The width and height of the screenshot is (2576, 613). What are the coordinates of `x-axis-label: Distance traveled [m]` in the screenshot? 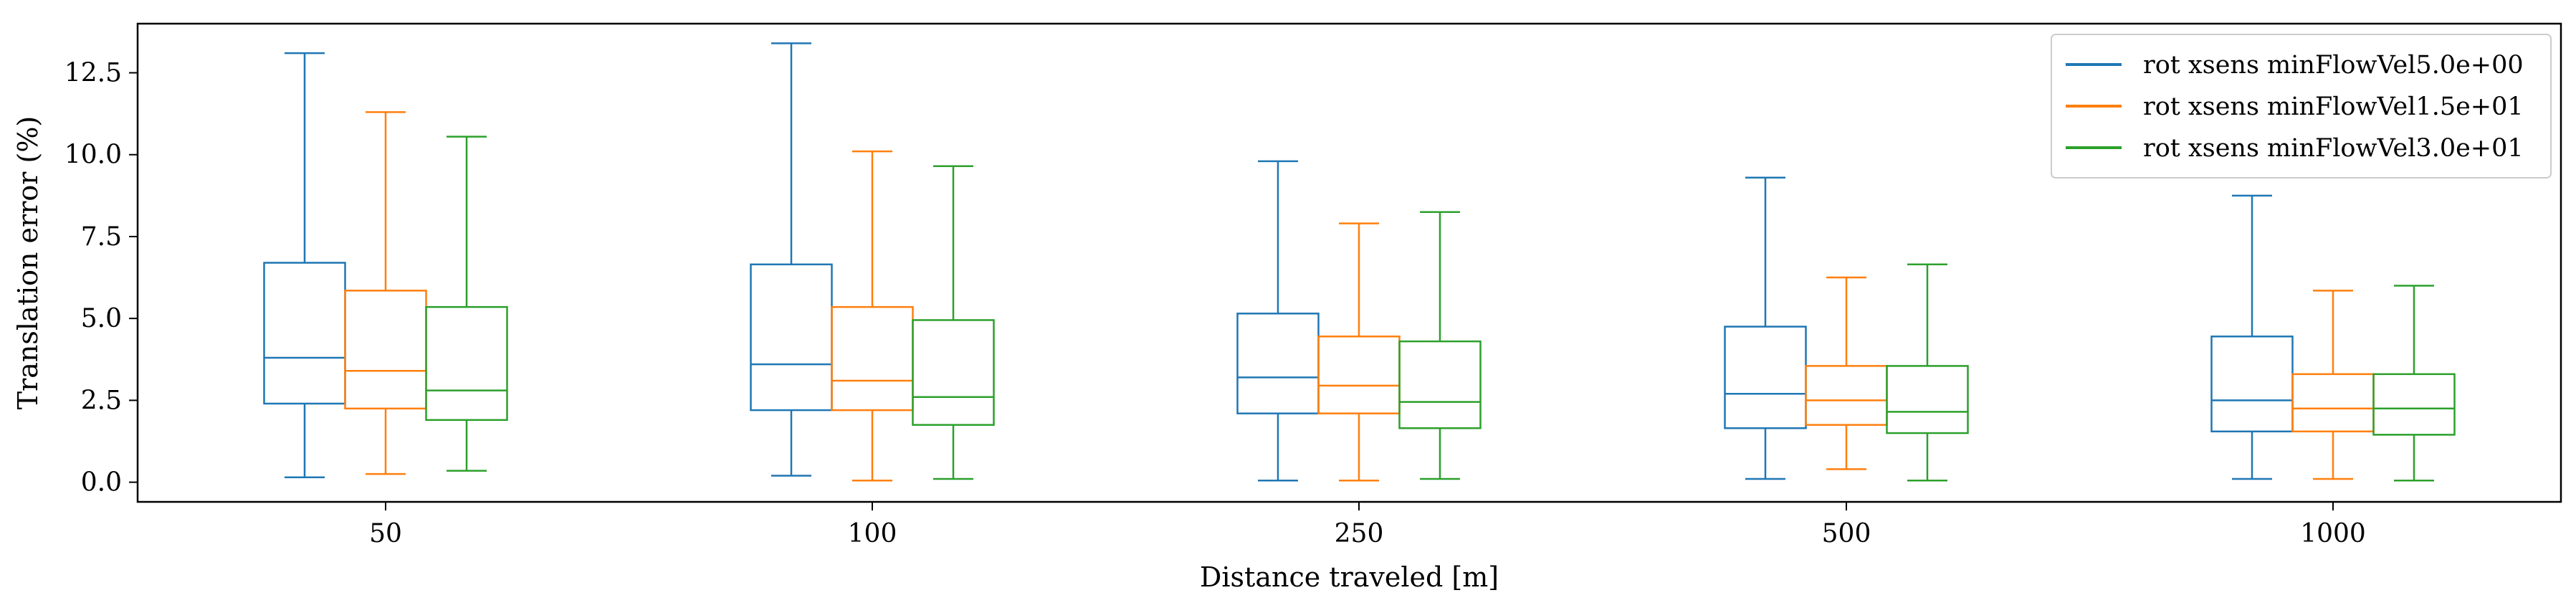 It's located at (1349, 577).